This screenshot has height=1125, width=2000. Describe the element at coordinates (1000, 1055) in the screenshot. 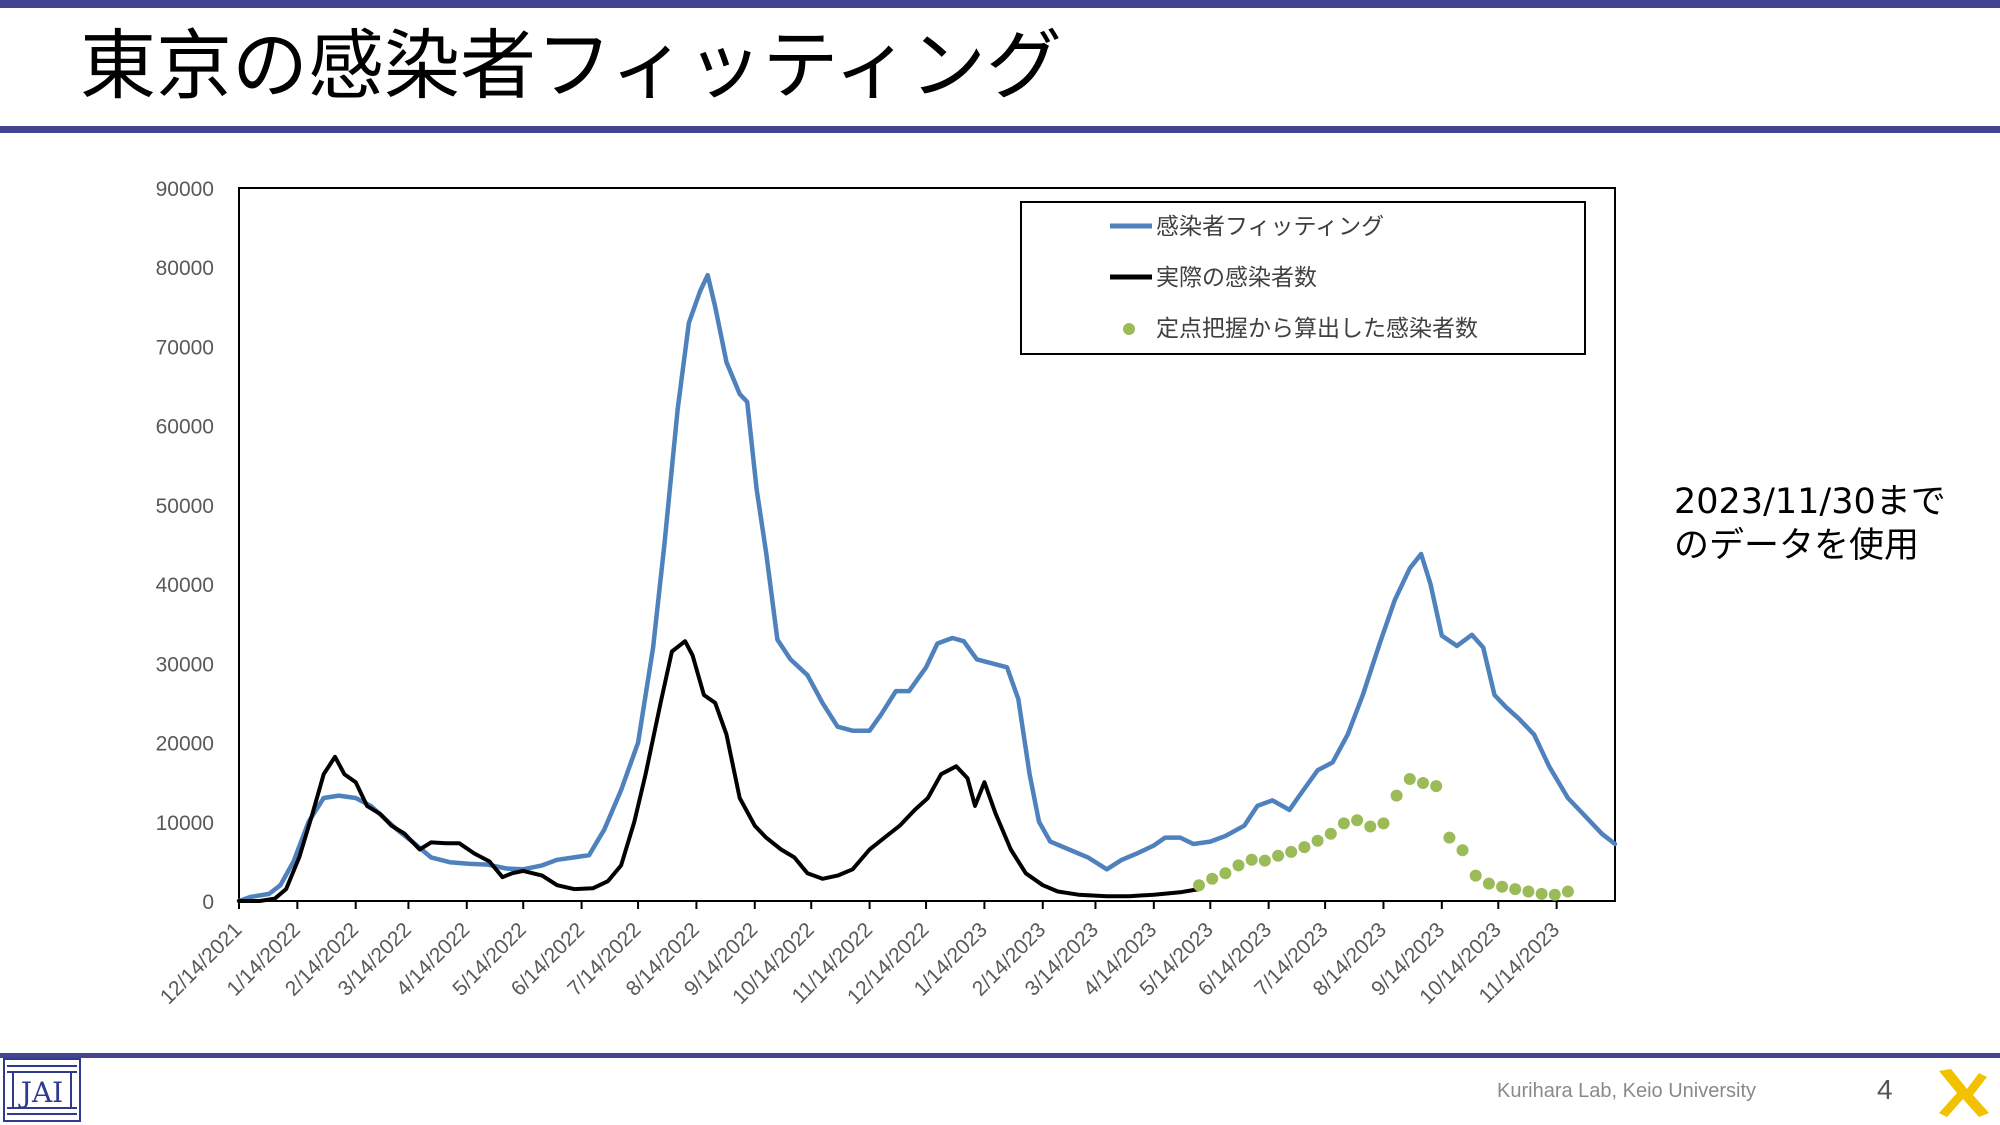

I see `footer-rule` at that location.